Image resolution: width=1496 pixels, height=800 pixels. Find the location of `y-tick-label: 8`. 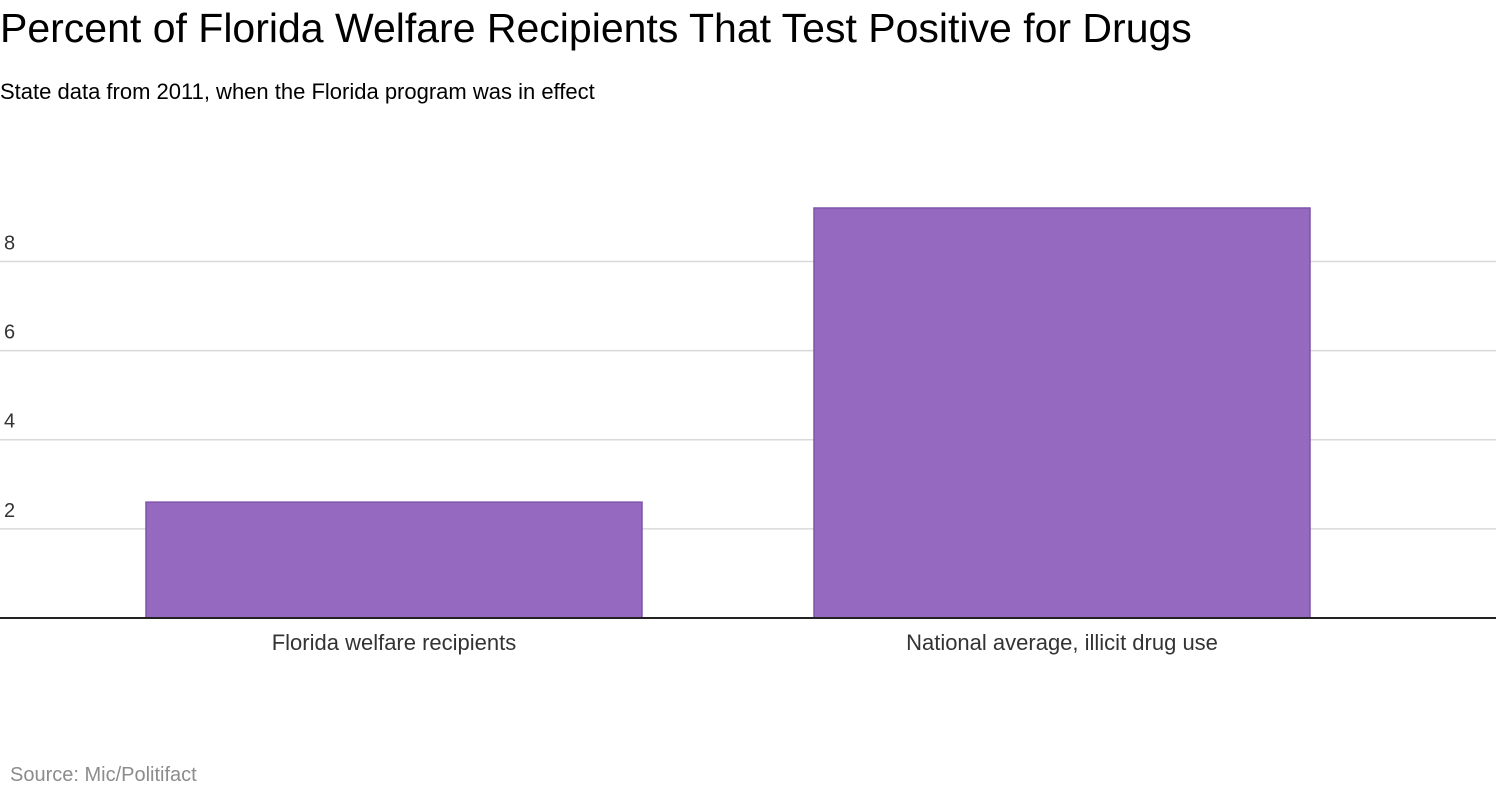

y-tick-label: 8 is located at coordinates (9, 243).